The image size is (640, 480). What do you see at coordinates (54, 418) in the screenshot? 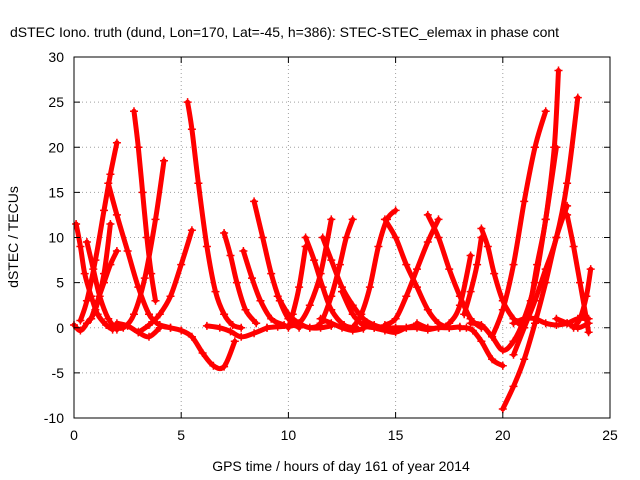
I see `y-tick-label: -10` at bounding box center [54, 418].